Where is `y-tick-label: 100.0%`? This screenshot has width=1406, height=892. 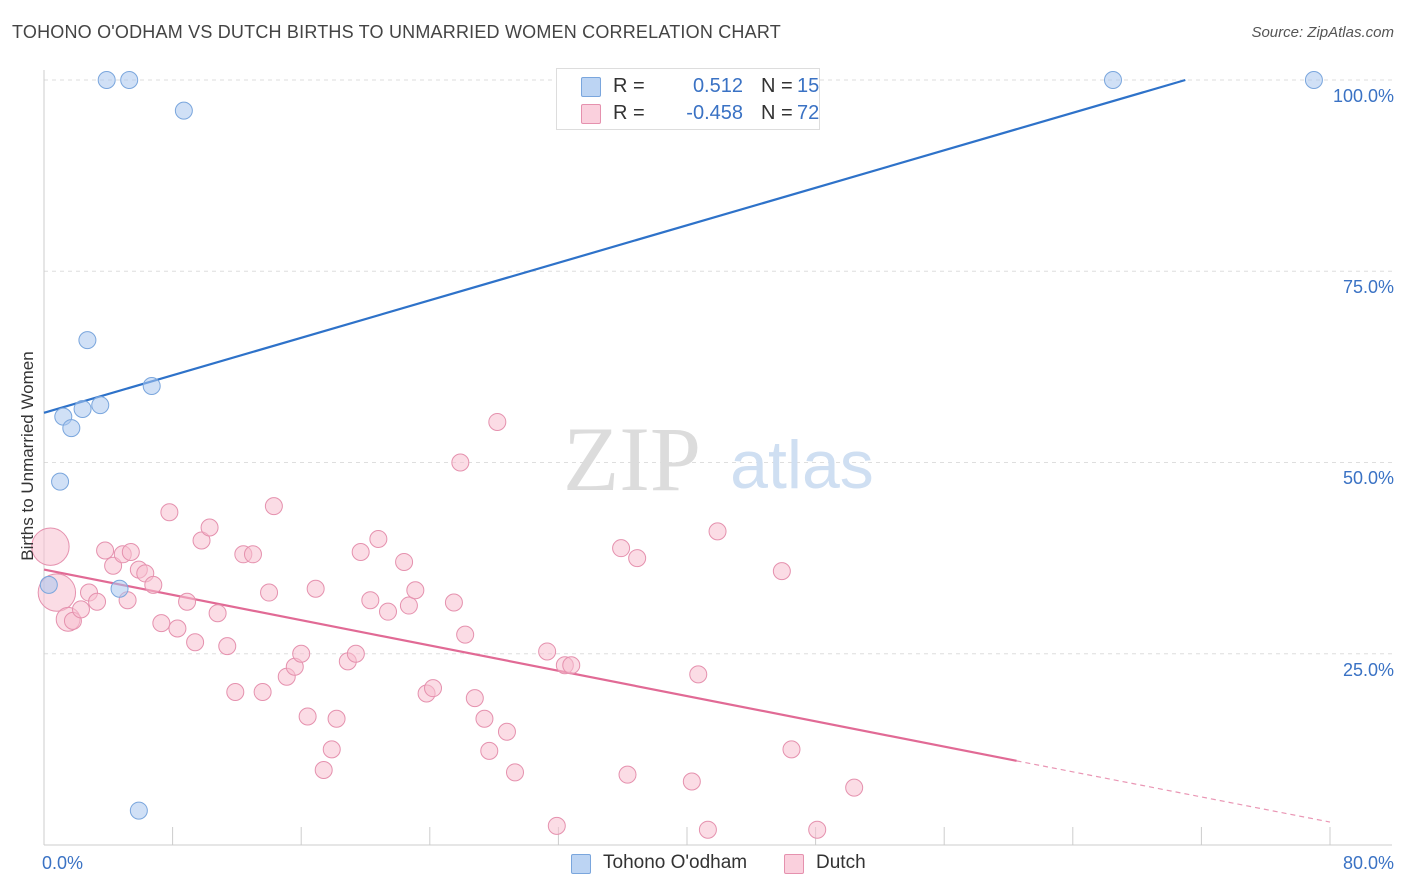
y-tick-label: 100.0% is located at coordinates (1363, 96).